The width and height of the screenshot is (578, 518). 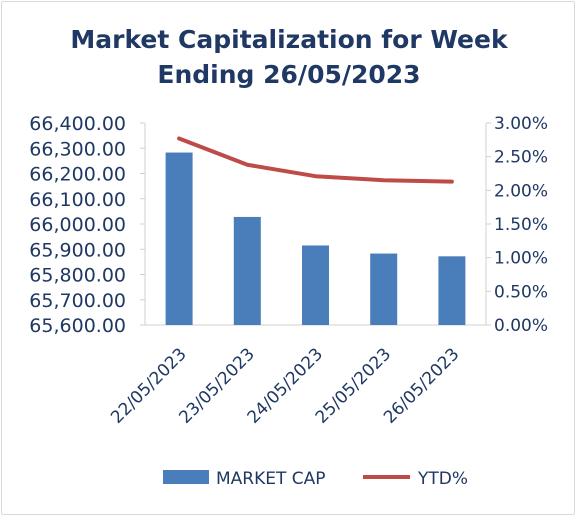 What do you see at coordinates (521, 191) in the screenshot?
I see `right-tick-label: 2.00%` at bounding box center [521, 191].